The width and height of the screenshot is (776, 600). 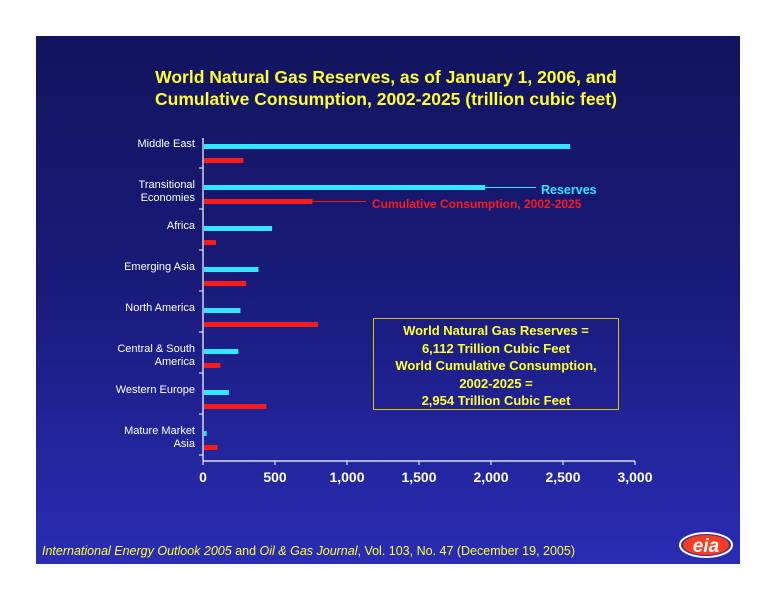 What do you see at coordinates (166, 144) in the screenshot?
I see `category-label: Middle East` at bounding box center [166, 144].